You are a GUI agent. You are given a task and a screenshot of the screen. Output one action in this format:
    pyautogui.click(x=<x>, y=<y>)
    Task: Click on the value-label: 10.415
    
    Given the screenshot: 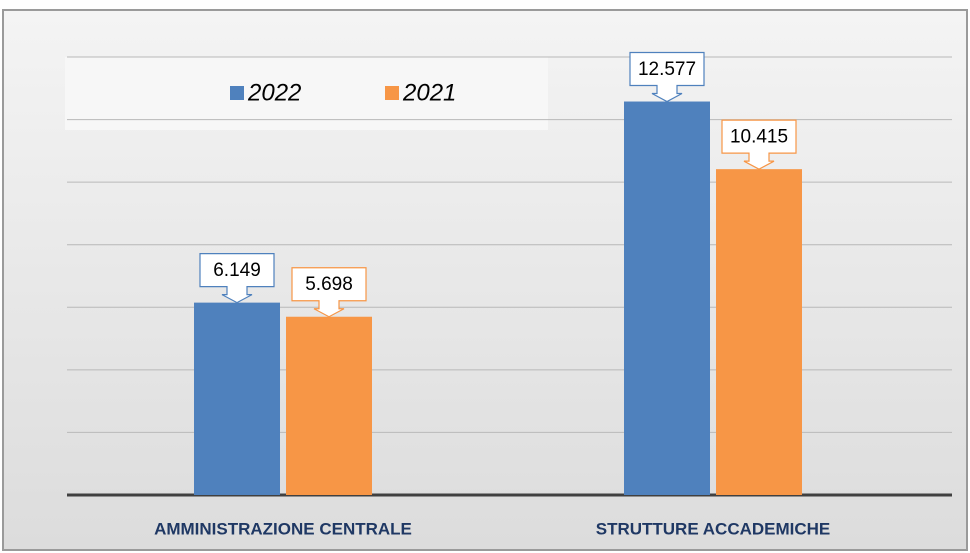 What is the action you would take?
    pyautogui.click(x=759, y=137)
    